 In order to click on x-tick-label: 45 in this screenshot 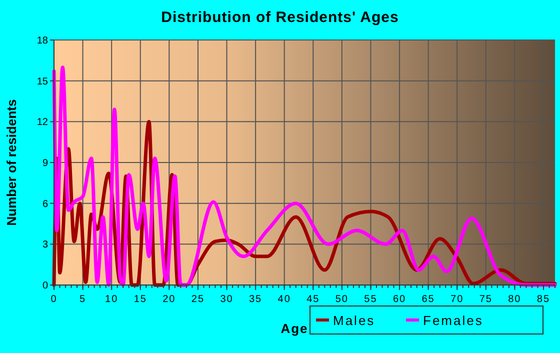, I will do `click(313, 299)`.